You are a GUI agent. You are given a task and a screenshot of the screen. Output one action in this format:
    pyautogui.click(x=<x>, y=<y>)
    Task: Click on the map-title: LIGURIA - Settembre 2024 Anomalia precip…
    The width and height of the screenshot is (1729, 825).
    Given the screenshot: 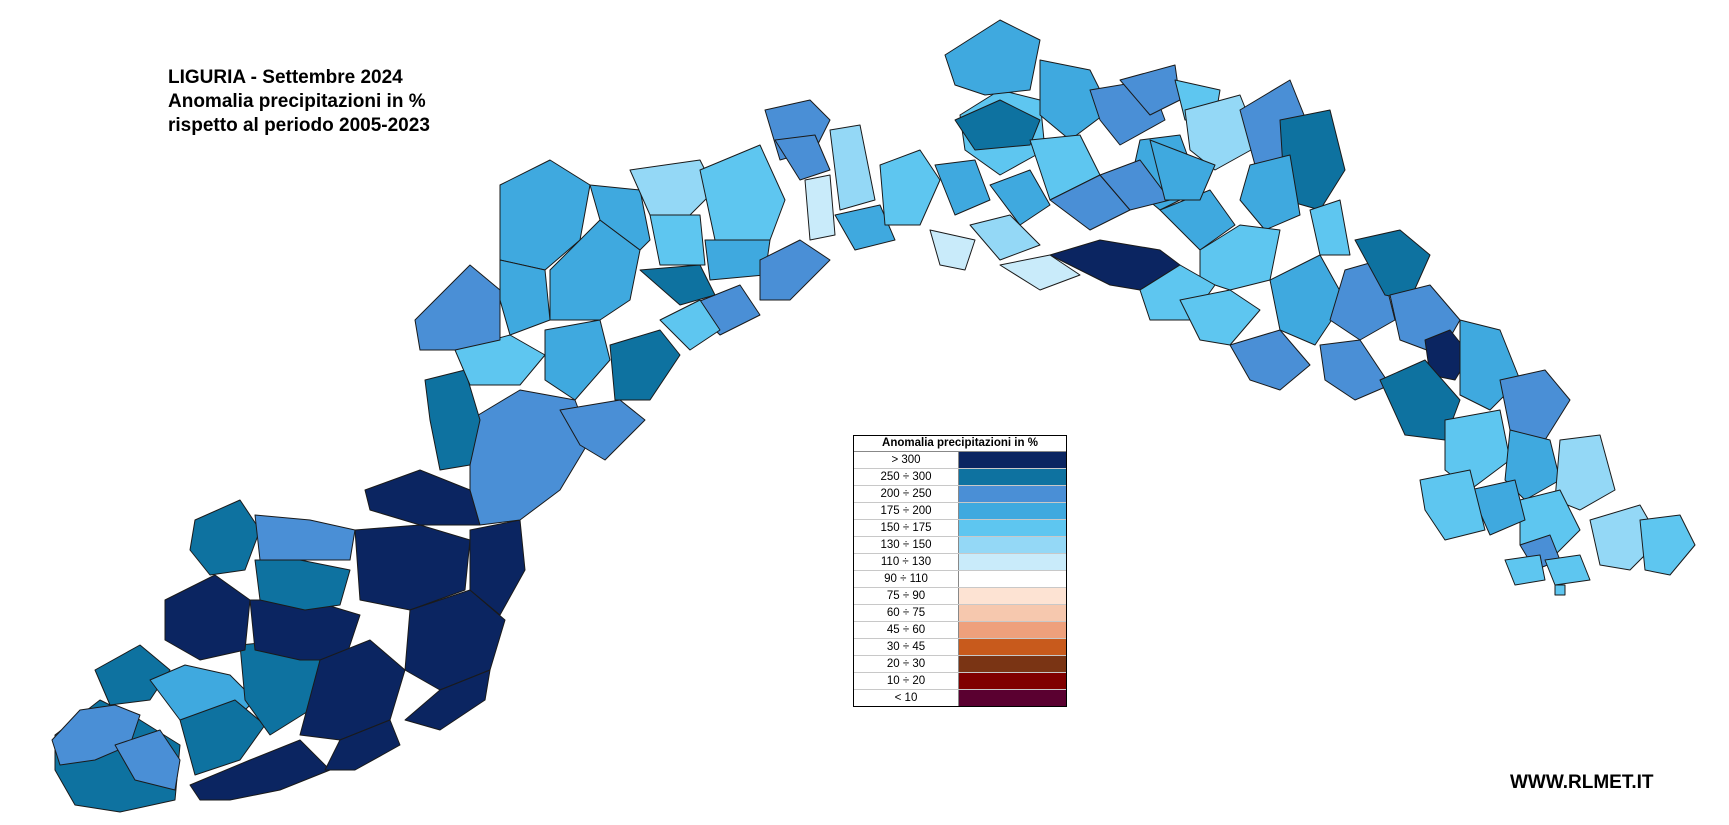 What is the action you would take?
    pyautogui.click(x=299, y=102)
    